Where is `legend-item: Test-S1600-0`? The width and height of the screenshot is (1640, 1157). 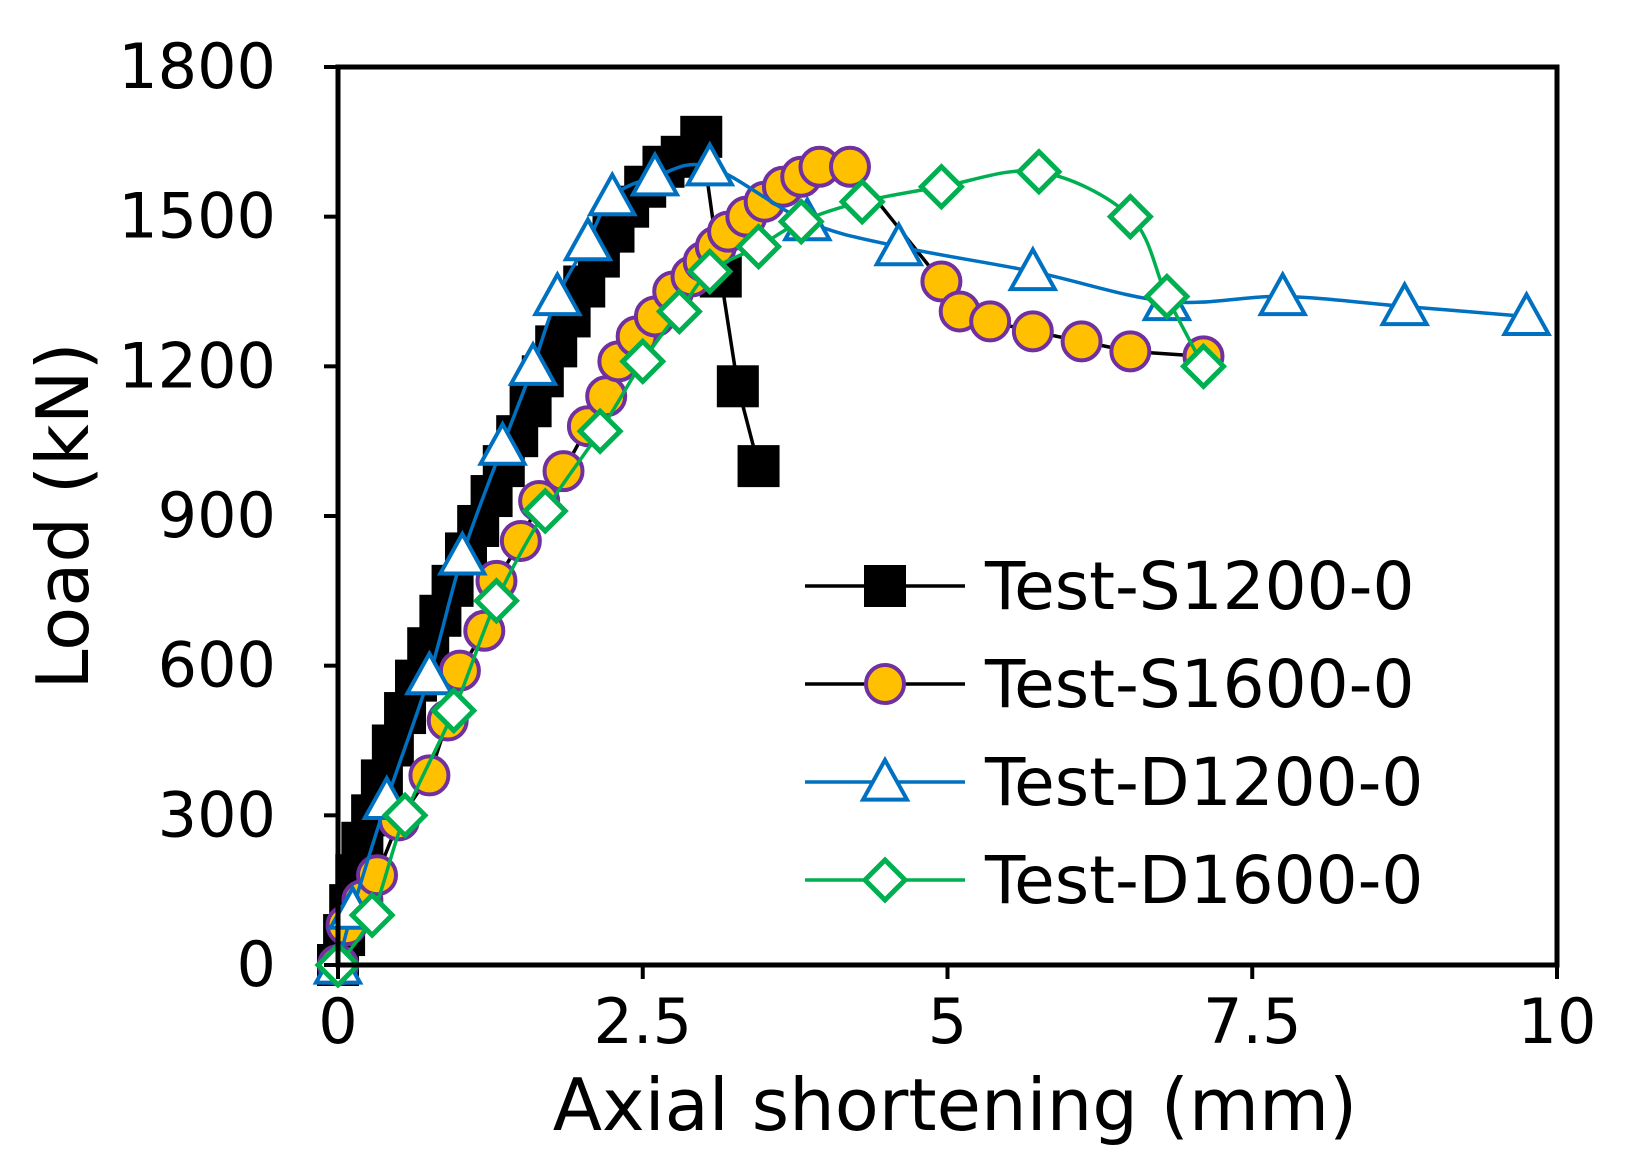
legend-item: Test-S1600-0 is located at coordinates (1109, 684).